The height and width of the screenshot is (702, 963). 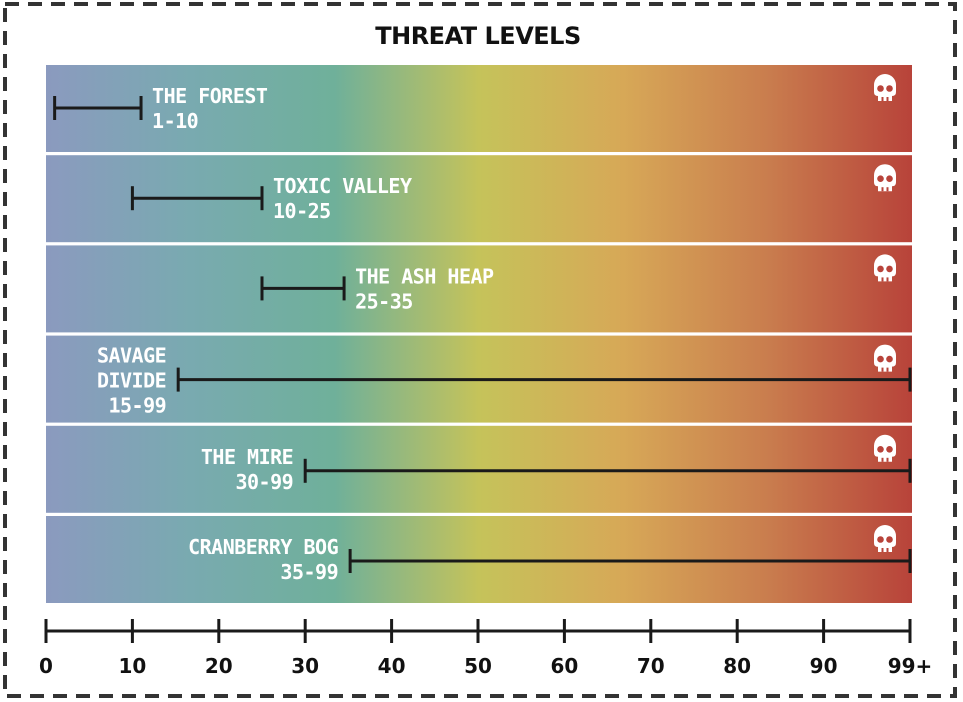 I want to click on x-tick-label: 70, so click(x=651, y=666).